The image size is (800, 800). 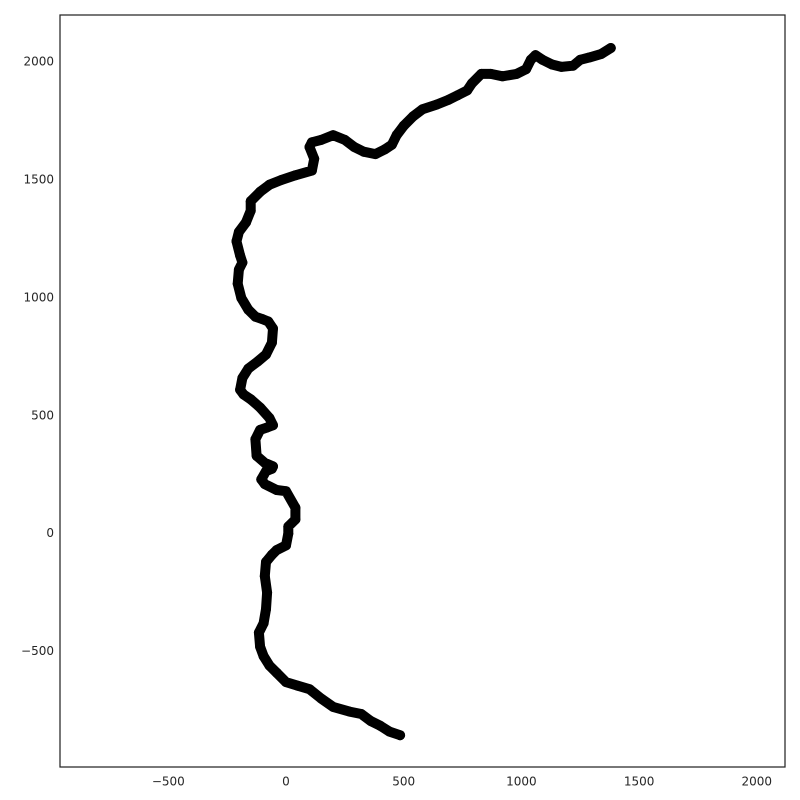 I want to click on y-tick-label: 500, so click(x=42, y=415).